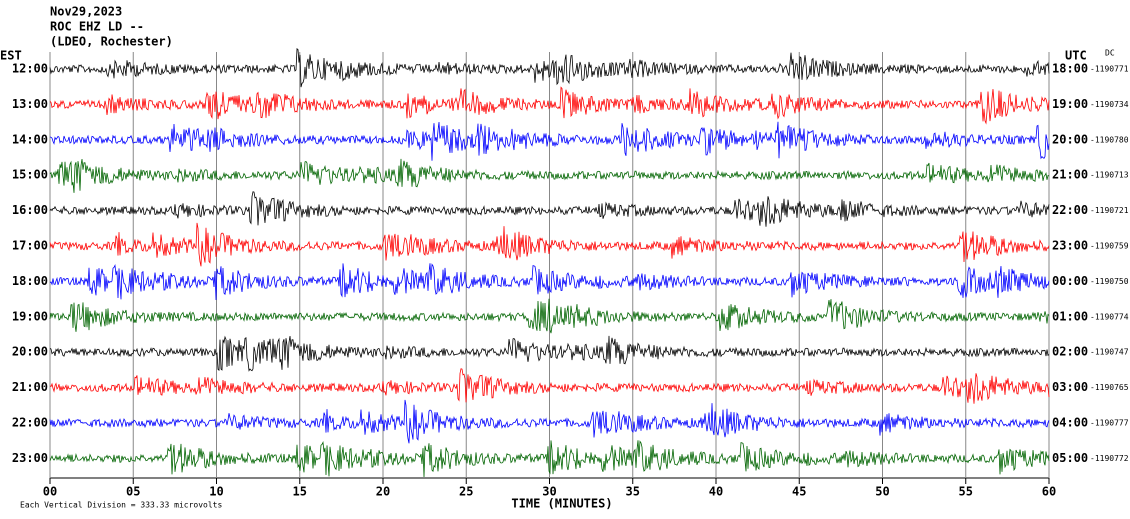  What do you see at coordinates (1070, 69) in the screenshot?
I see `utc-label: 18:00` at bounding box center [1070, 69].